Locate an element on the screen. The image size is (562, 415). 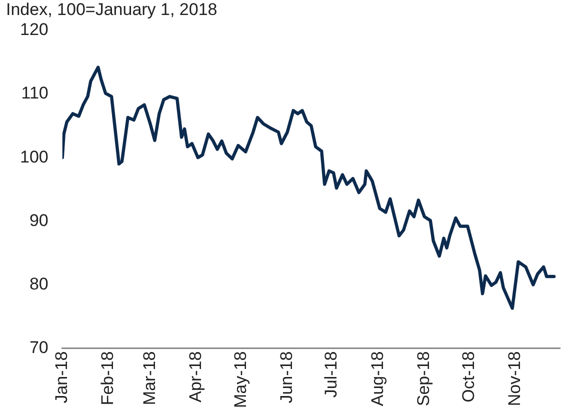
x-tick-label: Mar-18 is located at coordinates (149, 378).